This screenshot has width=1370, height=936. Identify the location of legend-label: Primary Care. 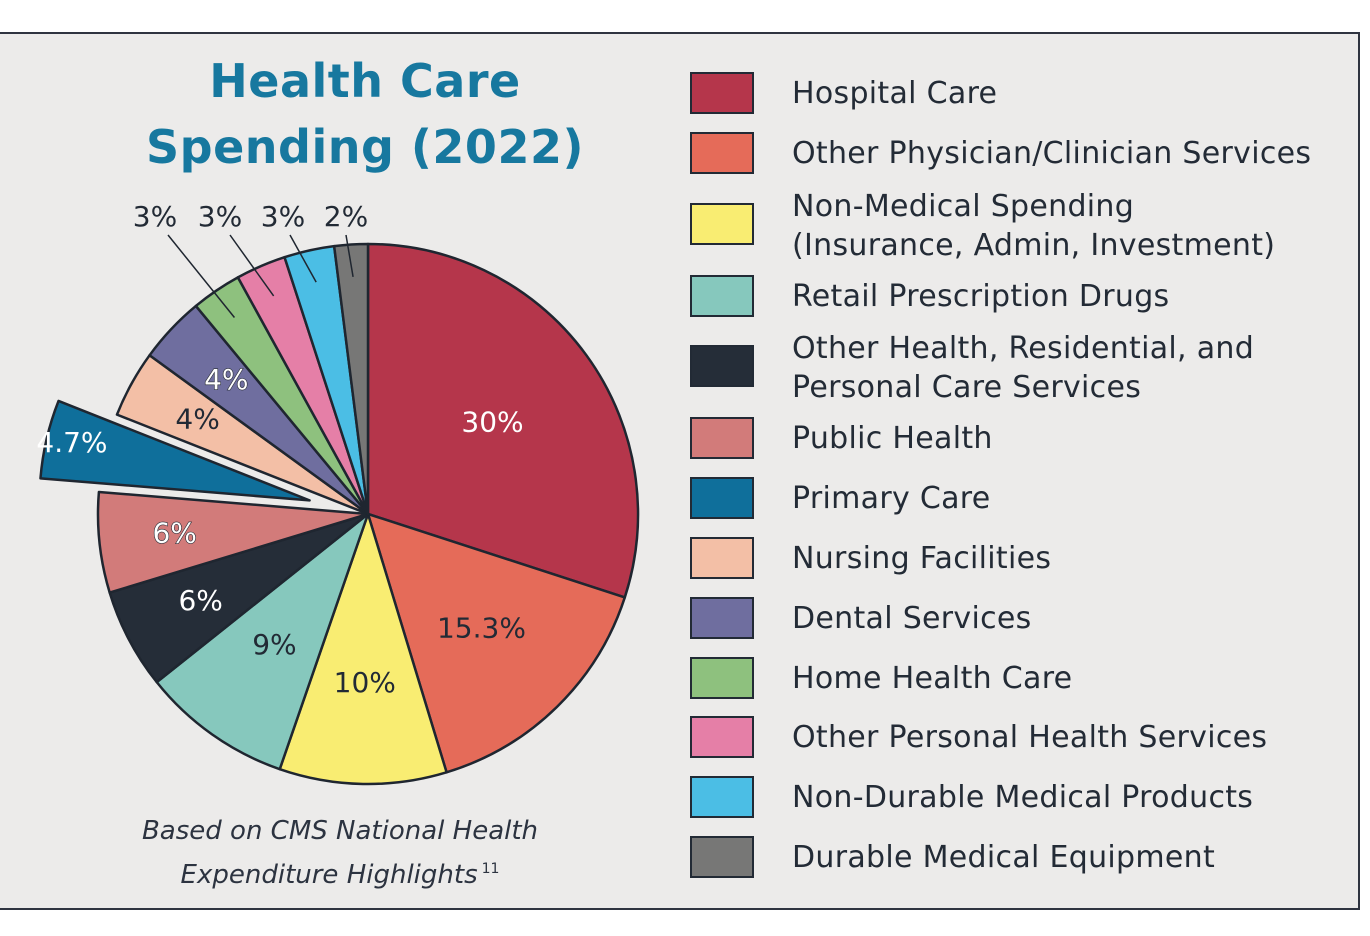
(891, 498).